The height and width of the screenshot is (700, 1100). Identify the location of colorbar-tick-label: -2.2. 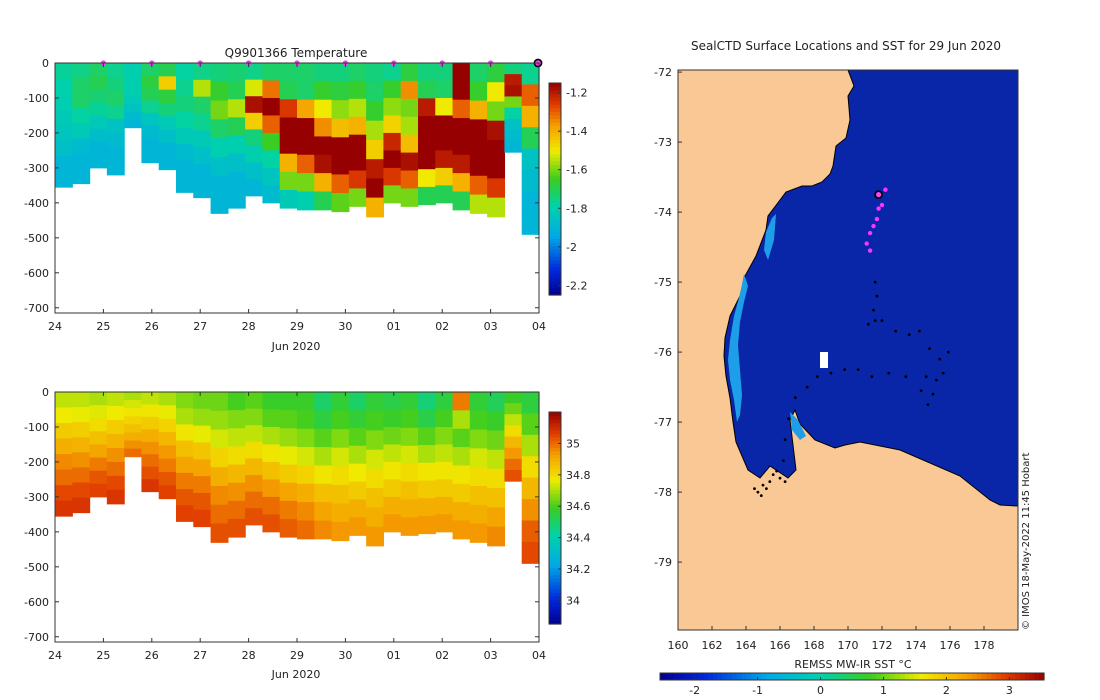
(576, 285).